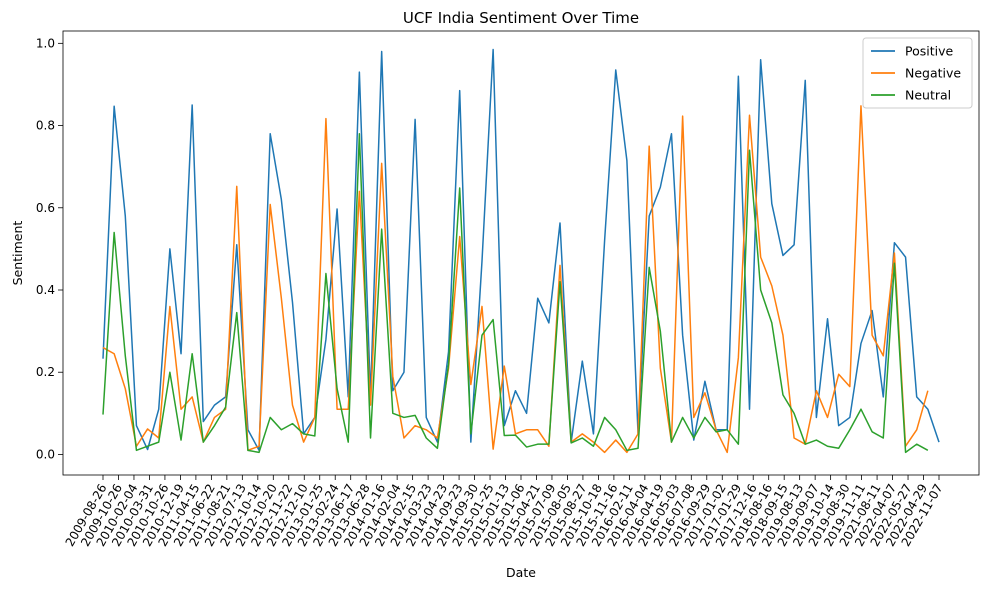 This screenshot has width=989, height=590. What do you see at coordinates (45, 208) in the screenshot?
I see `y-tick-label: 0.6` at bounding box center [45, 208].